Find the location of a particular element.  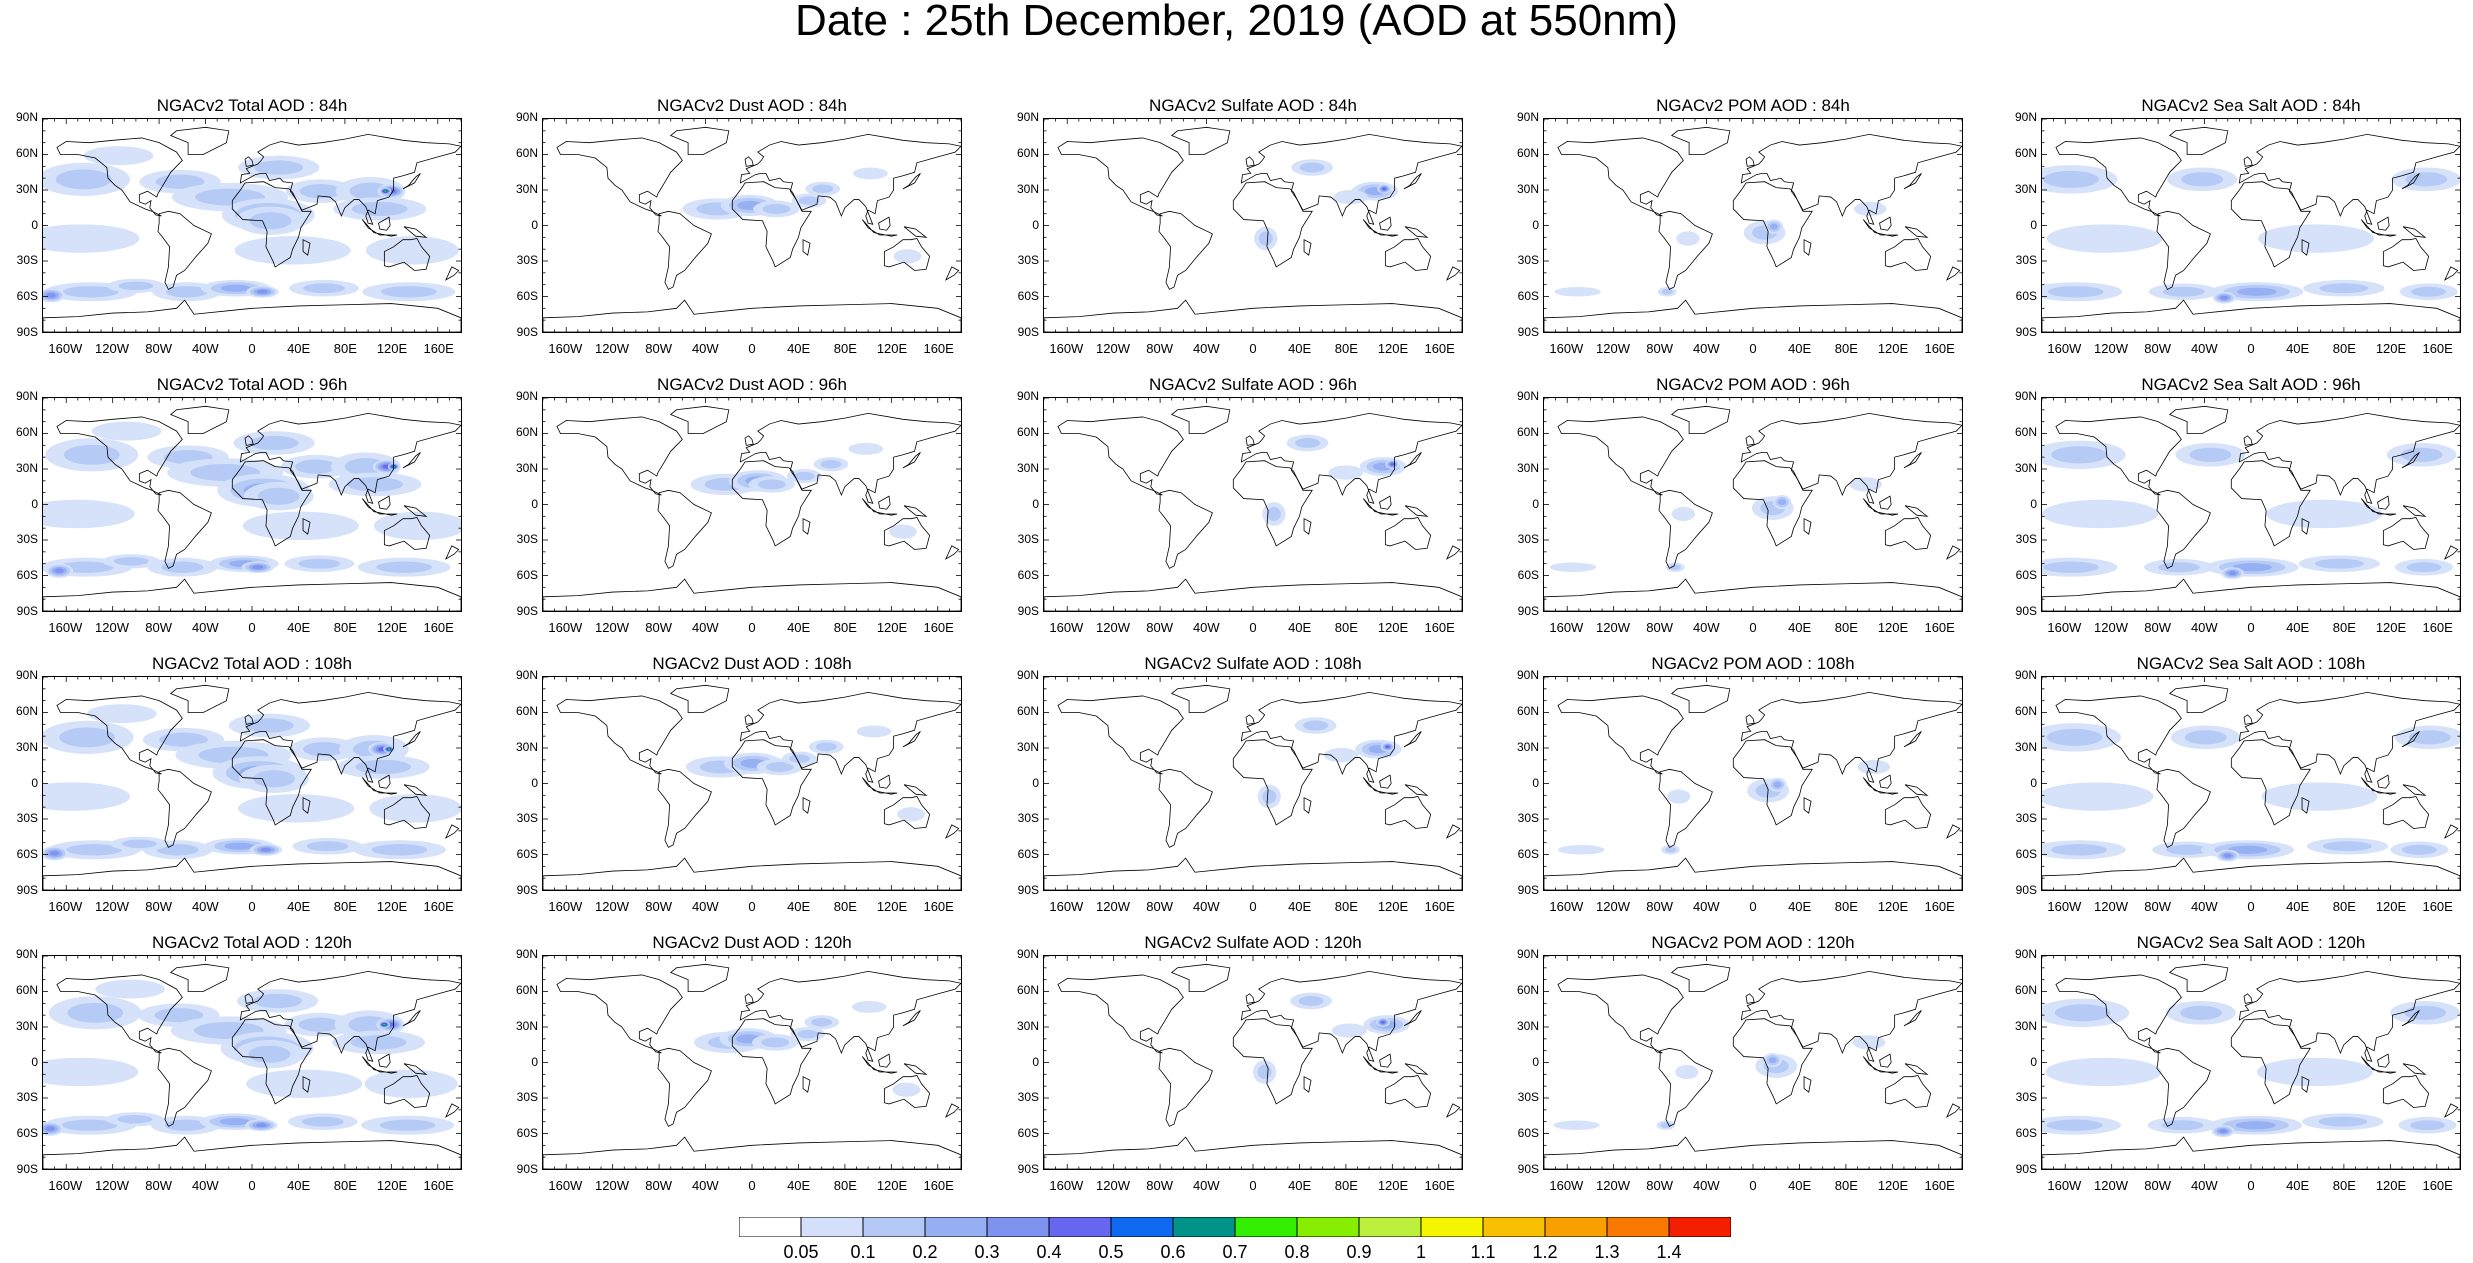

lon-tick-label: 120W is located at coordinates (112, 627).